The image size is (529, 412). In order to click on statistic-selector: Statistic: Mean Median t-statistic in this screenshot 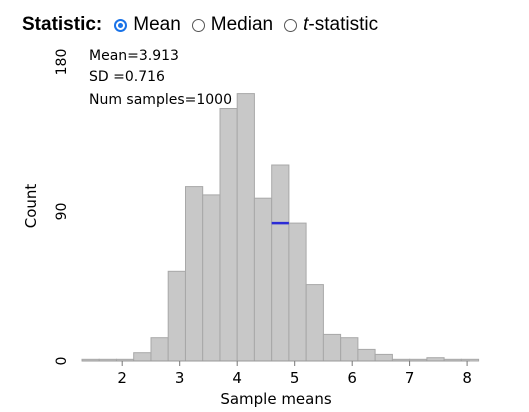, I will do `click(205, 25)`.